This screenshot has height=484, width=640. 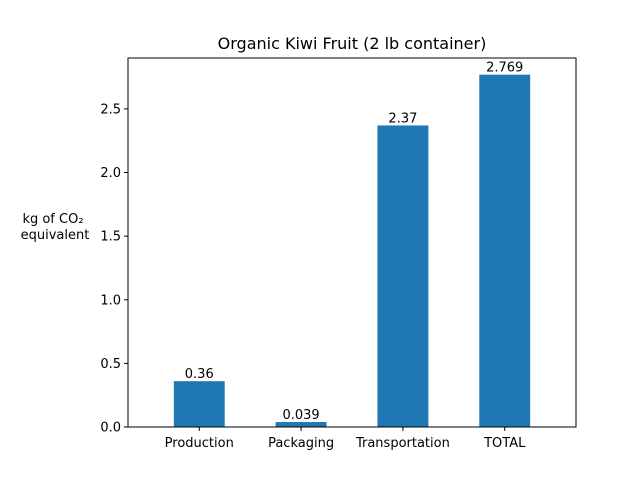 What do you see at coordinates (199, 374) in the screenshot?
I see `data-label-production: 0.36` at bounding box center [199, 374].